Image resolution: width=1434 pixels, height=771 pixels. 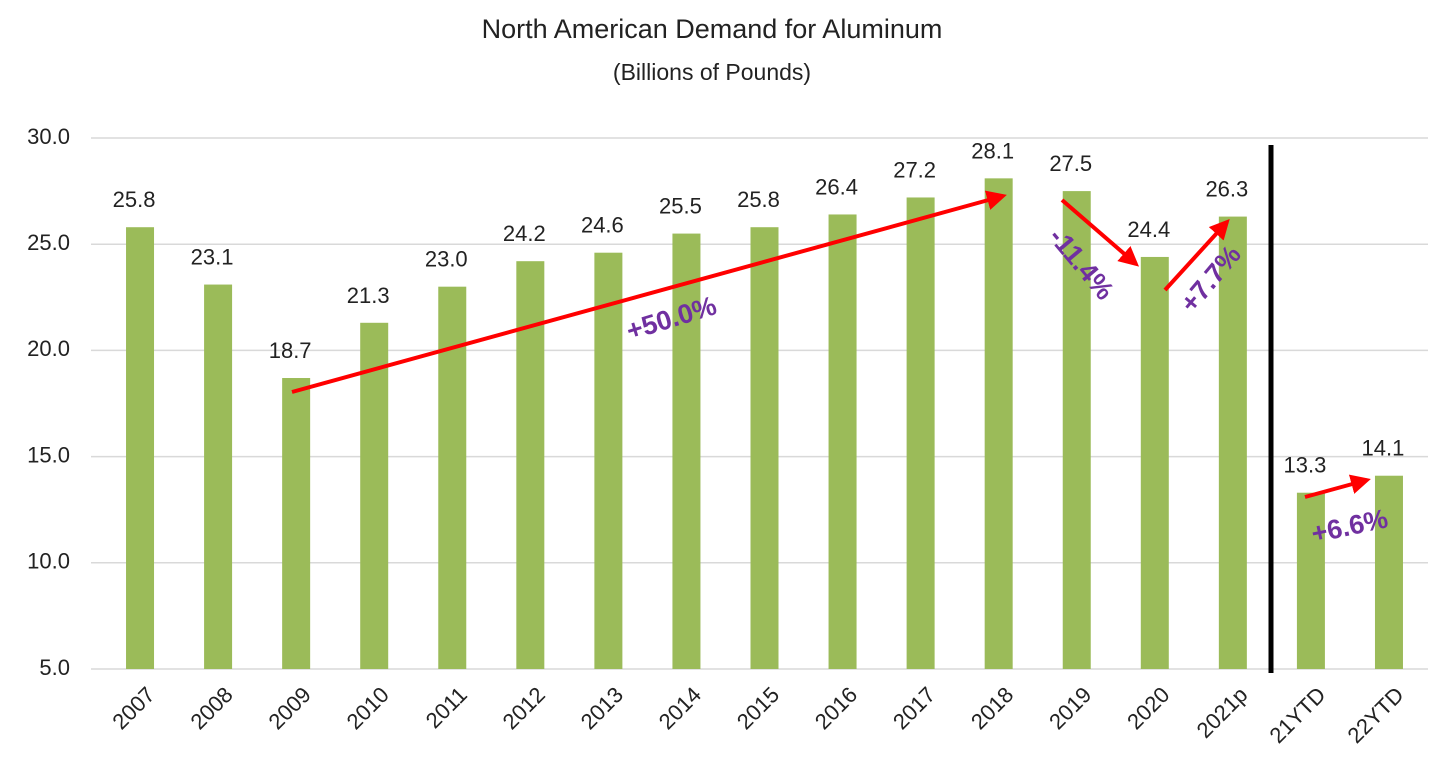 I want to click on x-tick-label: 2009, so click(x=289, y=708).